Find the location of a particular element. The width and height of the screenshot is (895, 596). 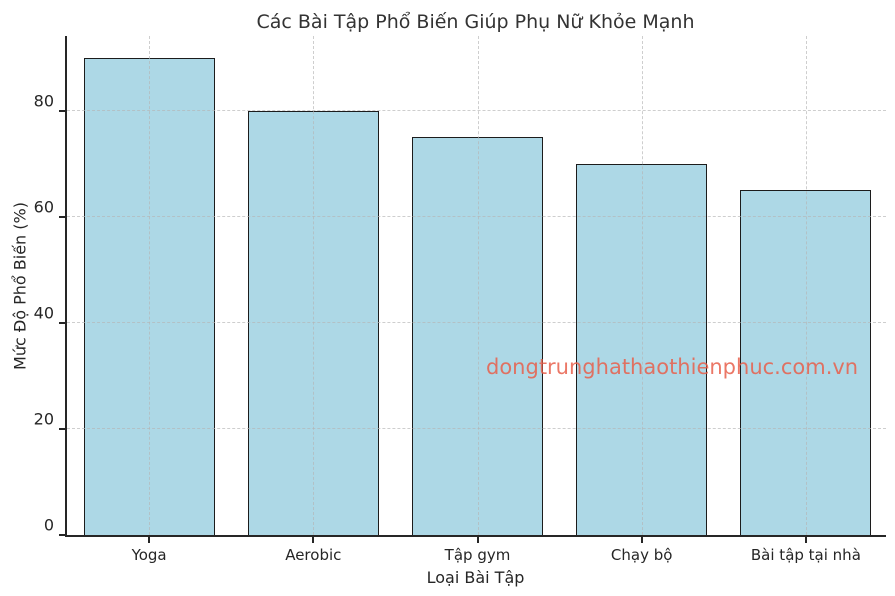

y-tick-label-80: 80 is located at coordinates (43, 101).